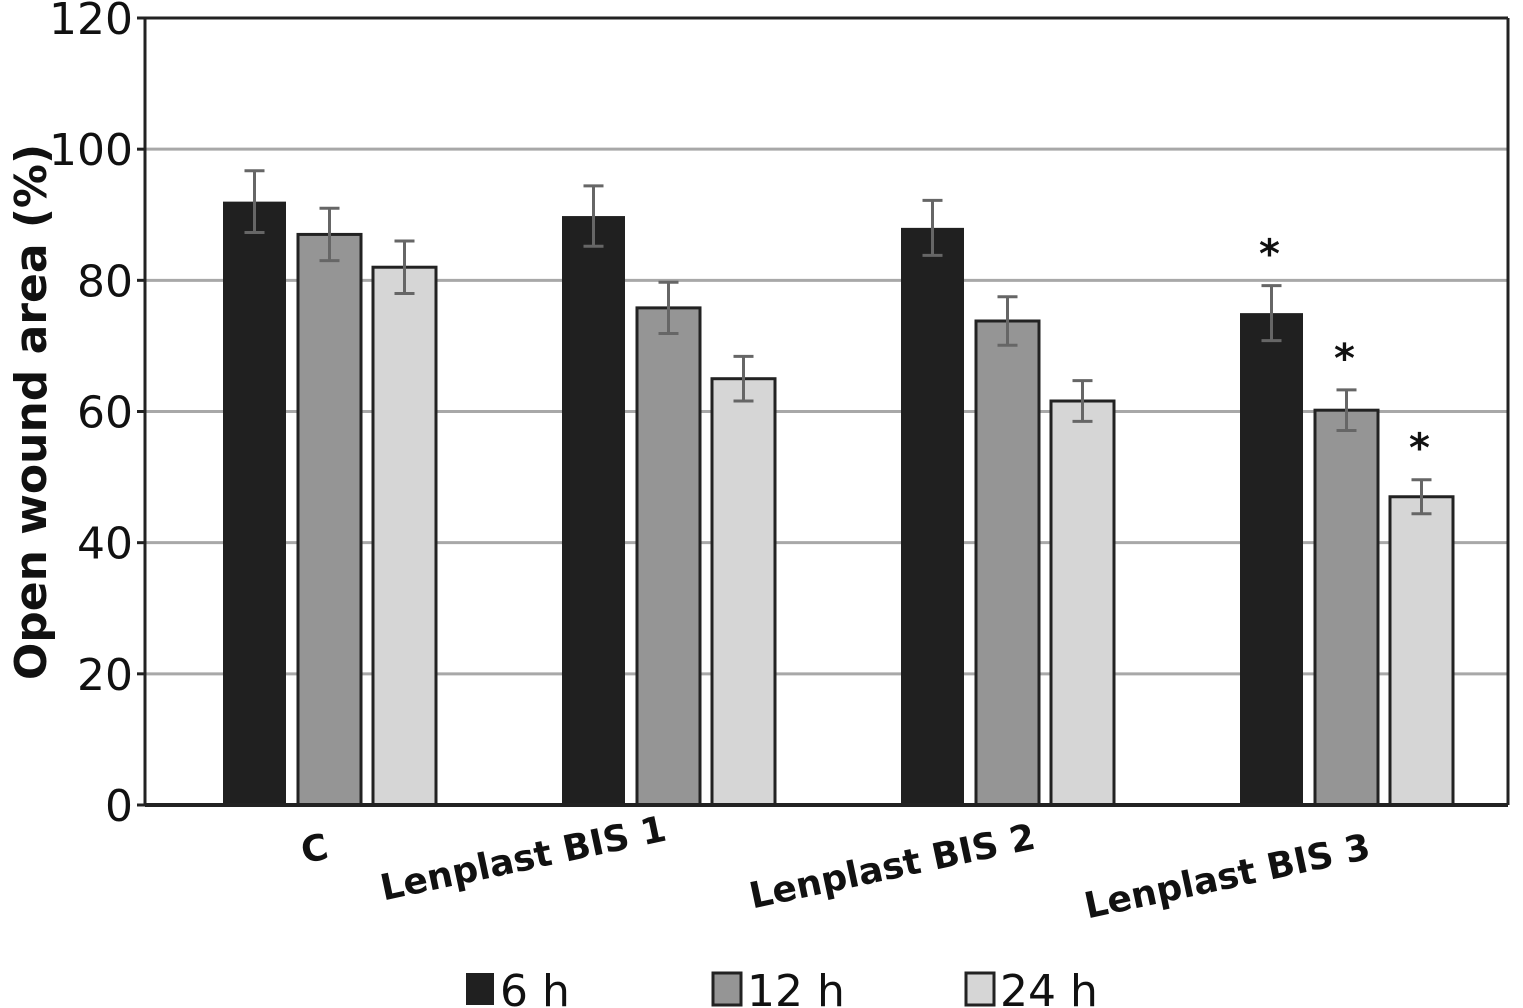  What do you see at coordinates (119, 806) in the screenshot?
I see `y-tick-label: 0` at bounding box center [119, 806].